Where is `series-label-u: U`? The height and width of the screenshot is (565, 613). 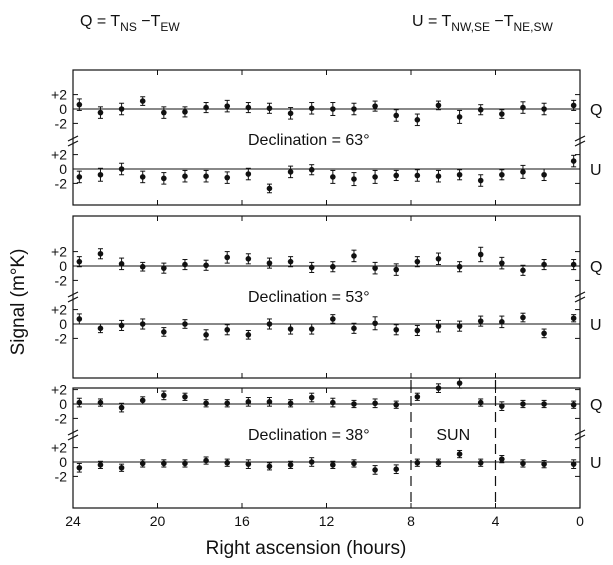 series-label-u: U is located at coordinates (596, 325).